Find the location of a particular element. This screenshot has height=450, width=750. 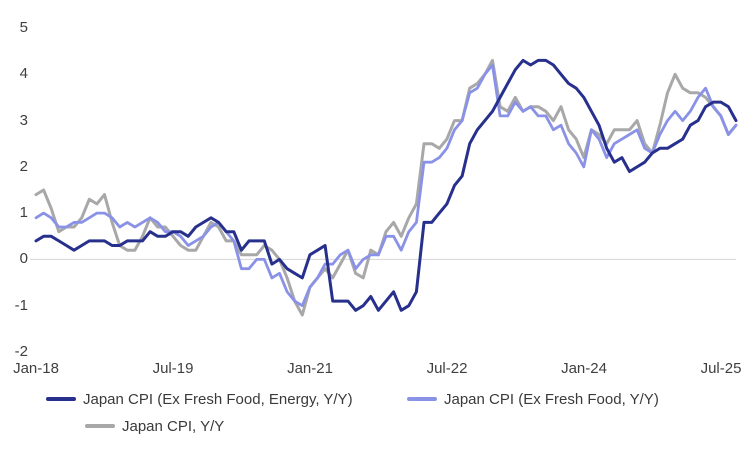

legend-item-headline: Japan CPI, Y/Y is located at coordinates (154, 427).